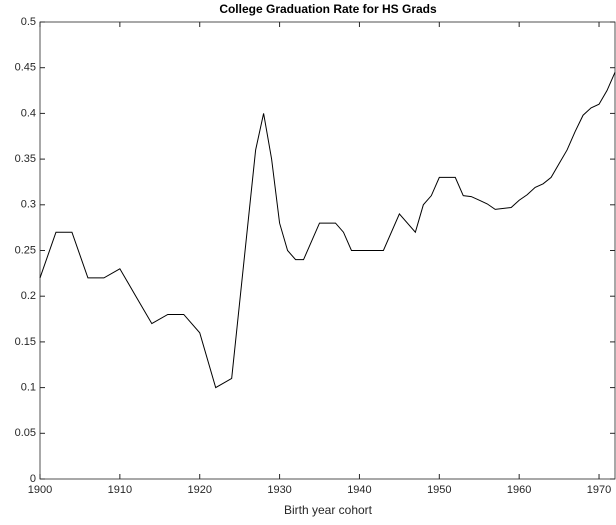 Image resolution: width=616 pixels, height=525 pixels. Describe the element at coordinates (25, 342) in the screenshot. I see `y-tick-label: 0.15` at that location.